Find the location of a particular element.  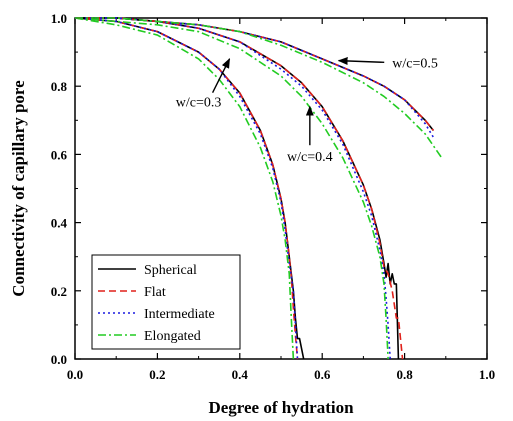

legend-label-spherical: Spherical is located at coordinates (170, 270).